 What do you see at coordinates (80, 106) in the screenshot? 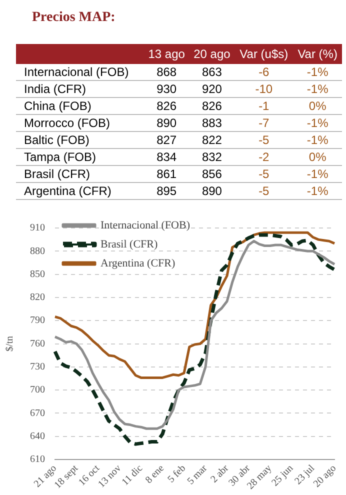
I see `y-tick-label: China (FOB)` at bounding box center [80, 106].